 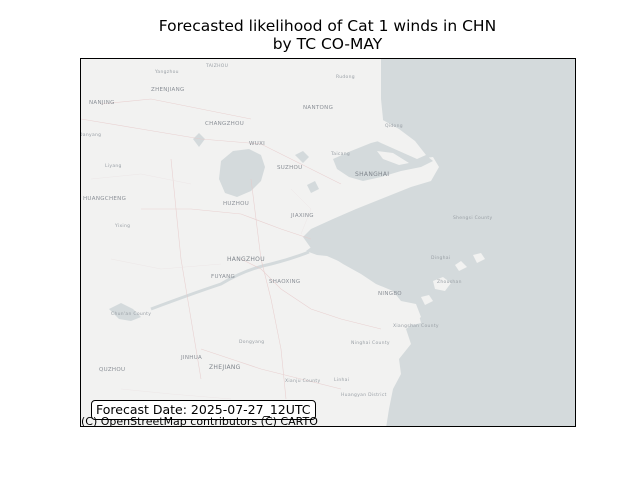 I want to click on chart-title-line-2: by TC CO-MAY, so click(x=327, y=44).